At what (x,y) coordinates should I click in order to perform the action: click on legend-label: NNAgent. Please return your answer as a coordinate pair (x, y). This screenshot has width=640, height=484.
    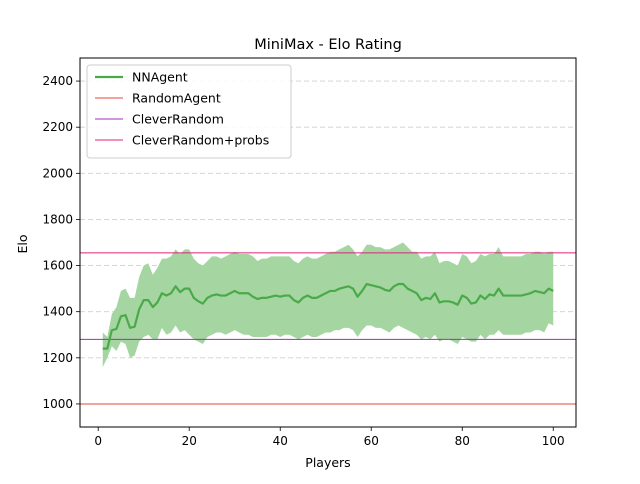
    Looking at the image, I should click on (160, 77).